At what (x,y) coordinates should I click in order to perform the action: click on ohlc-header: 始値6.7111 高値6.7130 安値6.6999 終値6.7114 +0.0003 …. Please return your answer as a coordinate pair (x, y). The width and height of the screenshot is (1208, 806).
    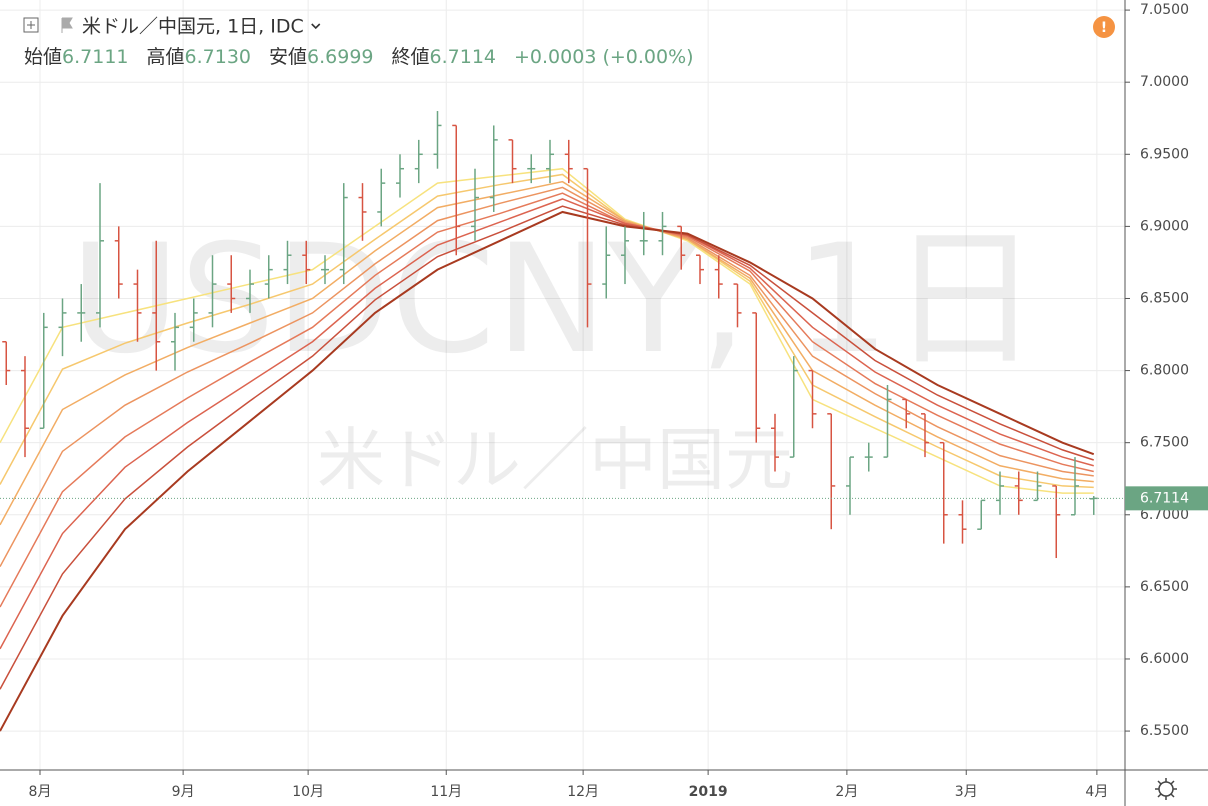
    Looking at the image, I should click on (359, 57).